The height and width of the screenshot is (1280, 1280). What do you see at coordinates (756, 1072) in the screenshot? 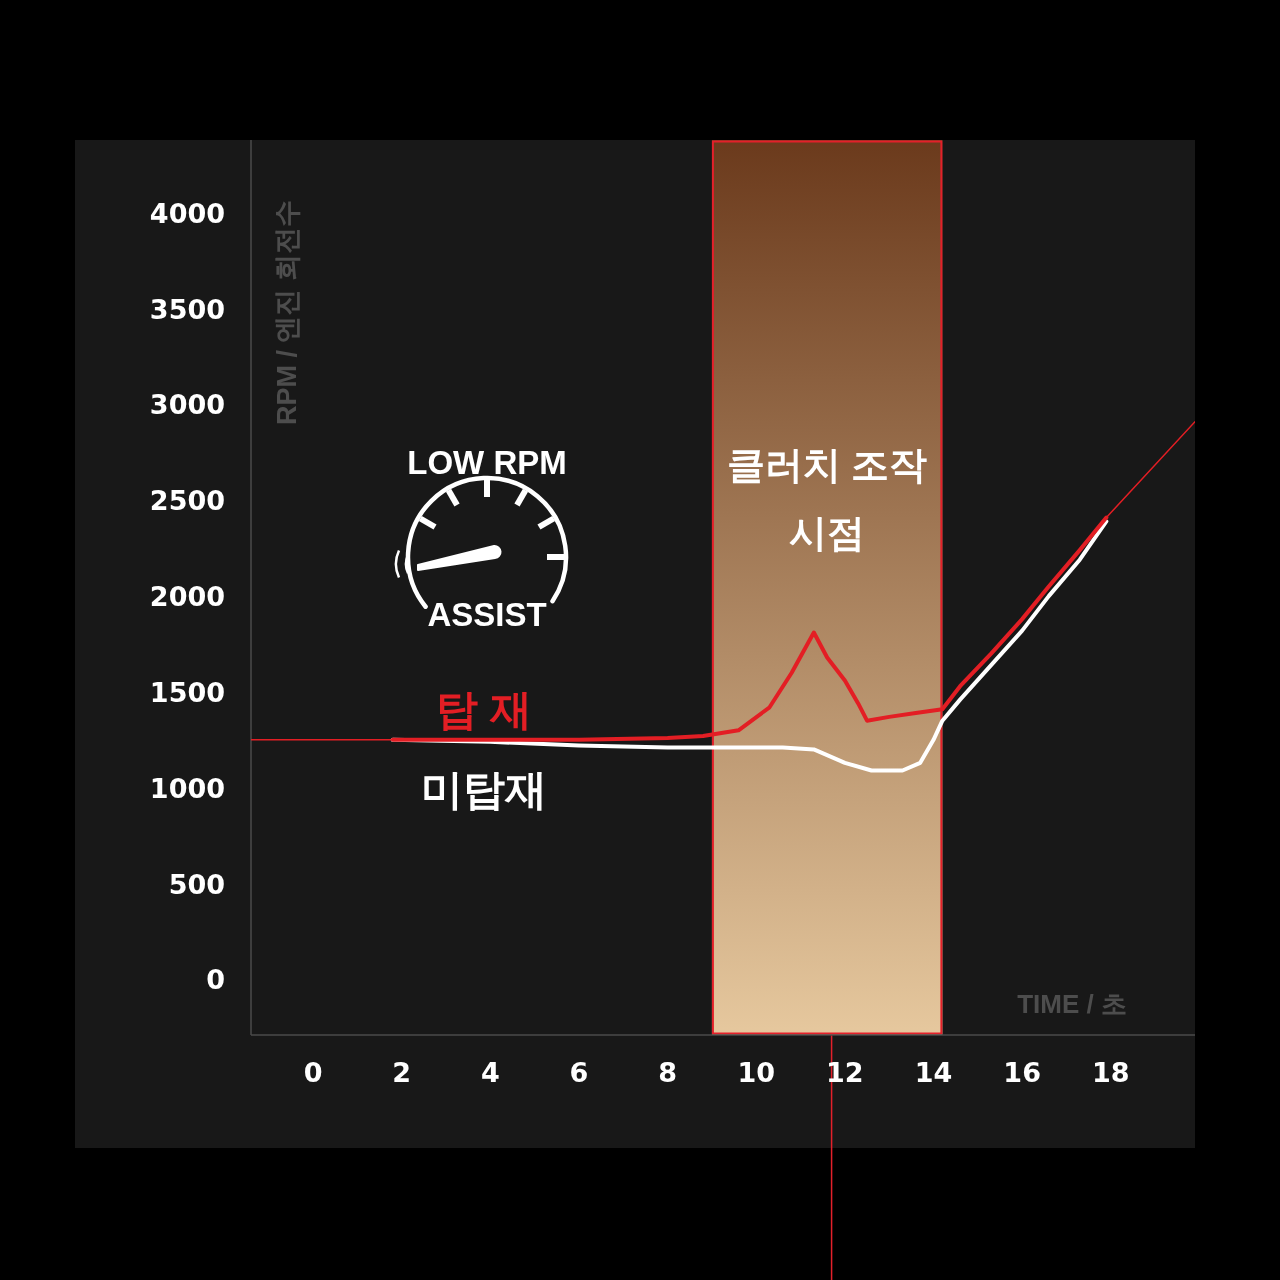
I see `x-tick-label: 10` at bounding box center [756, 1072].